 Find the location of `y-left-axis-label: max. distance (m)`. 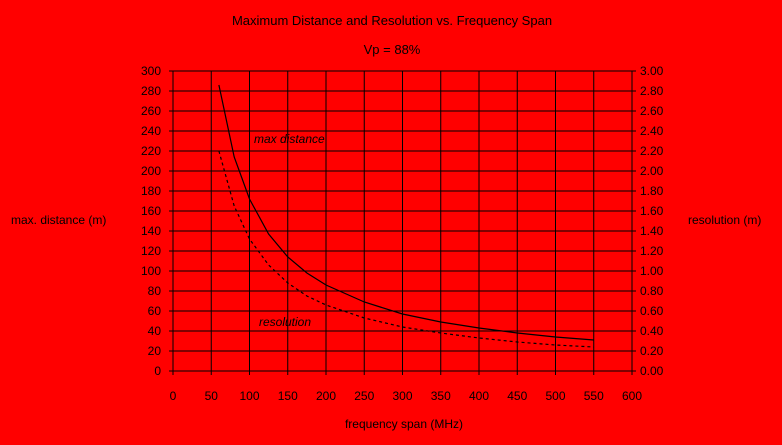

y-left-axis-label: max. distance (m) is located at coordinates (58, 220).